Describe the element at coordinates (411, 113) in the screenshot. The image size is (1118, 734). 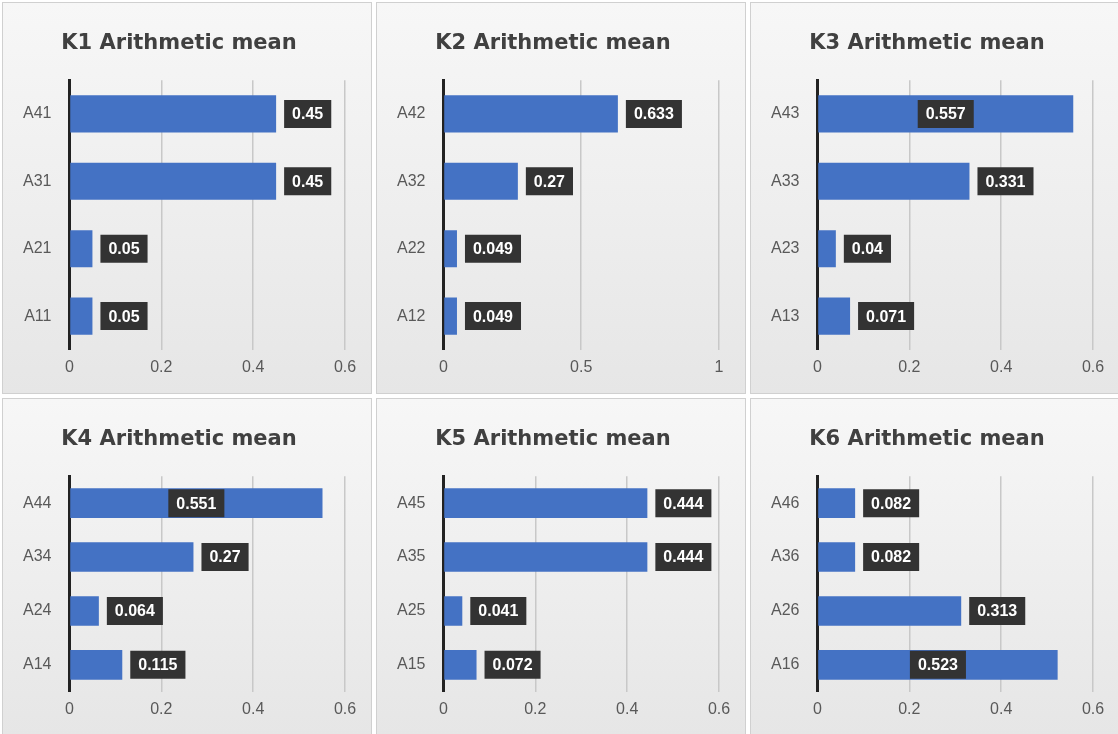
I see `y-tick-label: A42` at that location.